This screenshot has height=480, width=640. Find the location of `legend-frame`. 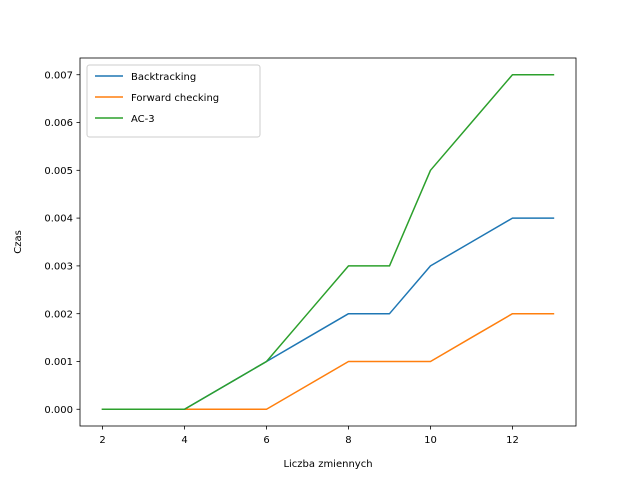

legend-frame is located at coordinates (173, 101).